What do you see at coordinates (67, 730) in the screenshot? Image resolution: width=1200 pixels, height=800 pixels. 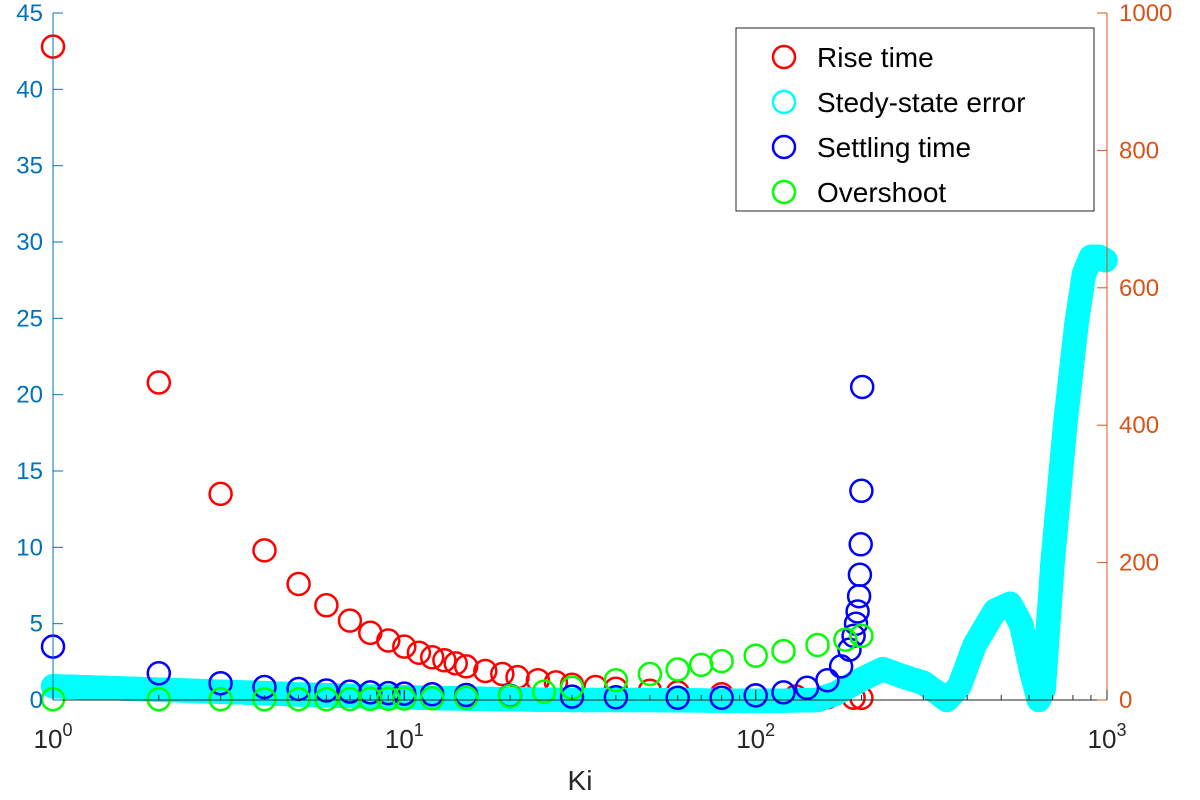 I see `x-tick-exponent: 0` at bounding box center [67, 730].